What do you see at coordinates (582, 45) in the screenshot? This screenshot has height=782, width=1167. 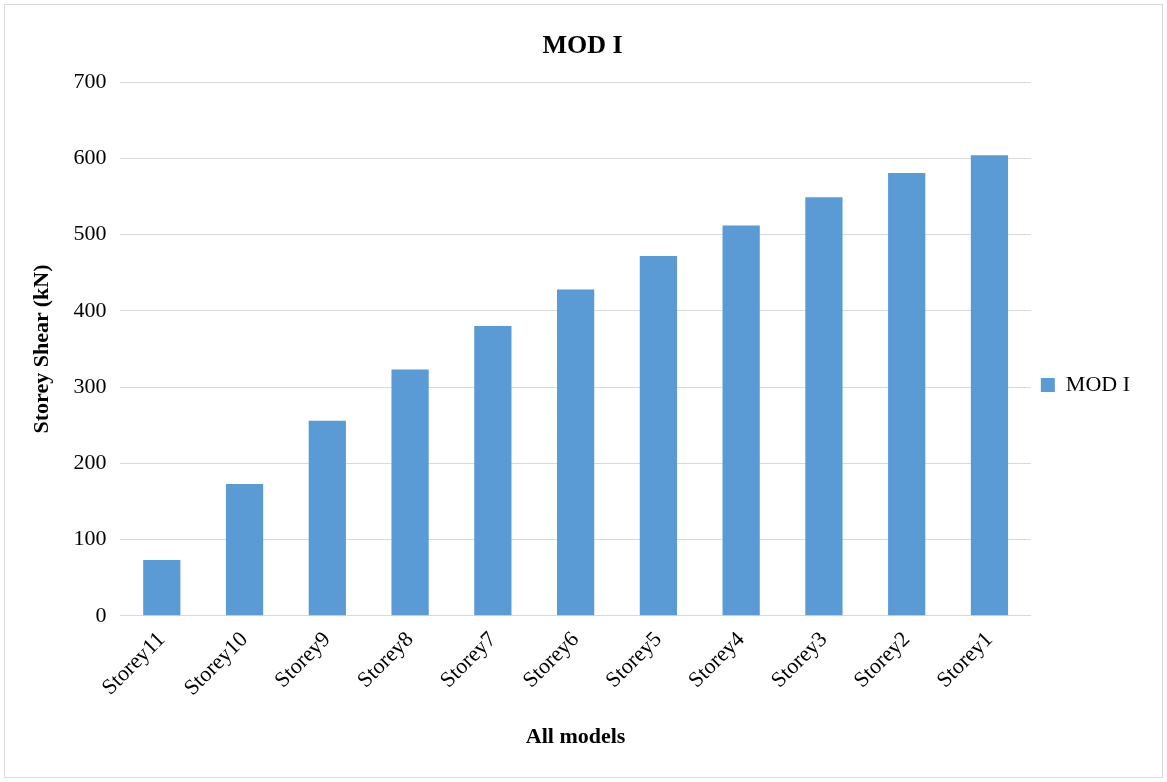 I see `chart-title: MOD I` at bounding box center [582, 45].